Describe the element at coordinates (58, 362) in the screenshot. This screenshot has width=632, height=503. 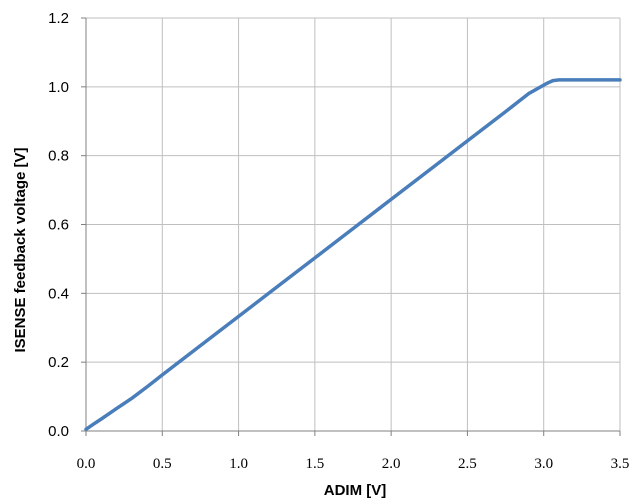
I see `y-tick-label: 0.2` at that location.